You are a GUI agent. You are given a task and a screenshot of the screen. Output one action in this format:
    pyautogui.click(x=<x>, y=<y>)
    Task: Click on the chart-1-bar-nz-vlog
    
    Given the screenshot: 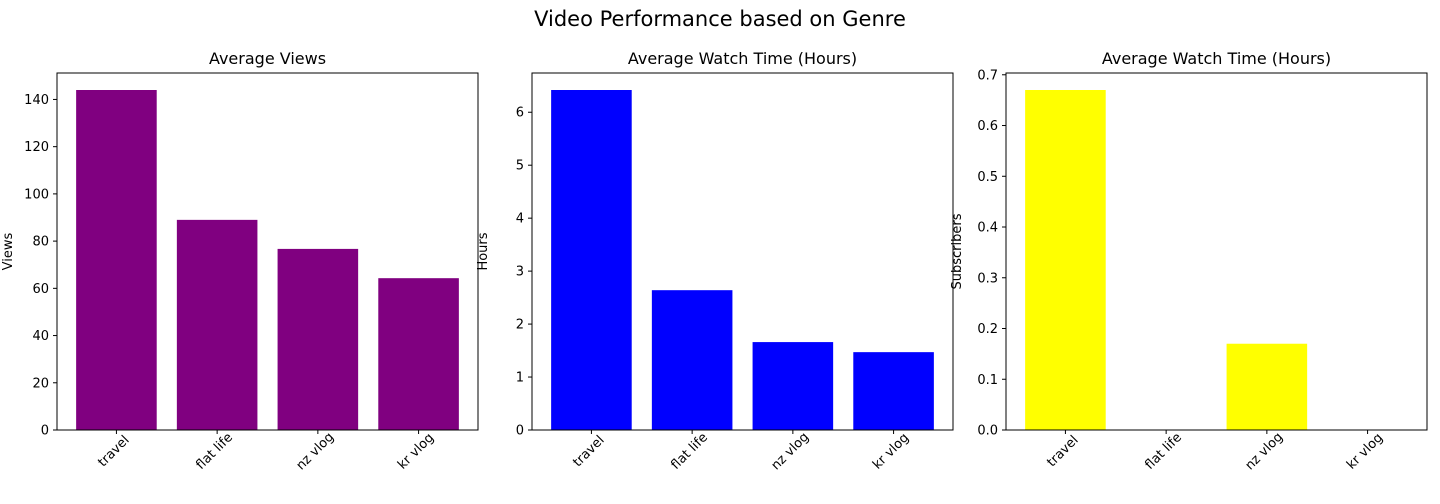 What is the action you would take?
    pyautogui.click(x=793, y=386)
    